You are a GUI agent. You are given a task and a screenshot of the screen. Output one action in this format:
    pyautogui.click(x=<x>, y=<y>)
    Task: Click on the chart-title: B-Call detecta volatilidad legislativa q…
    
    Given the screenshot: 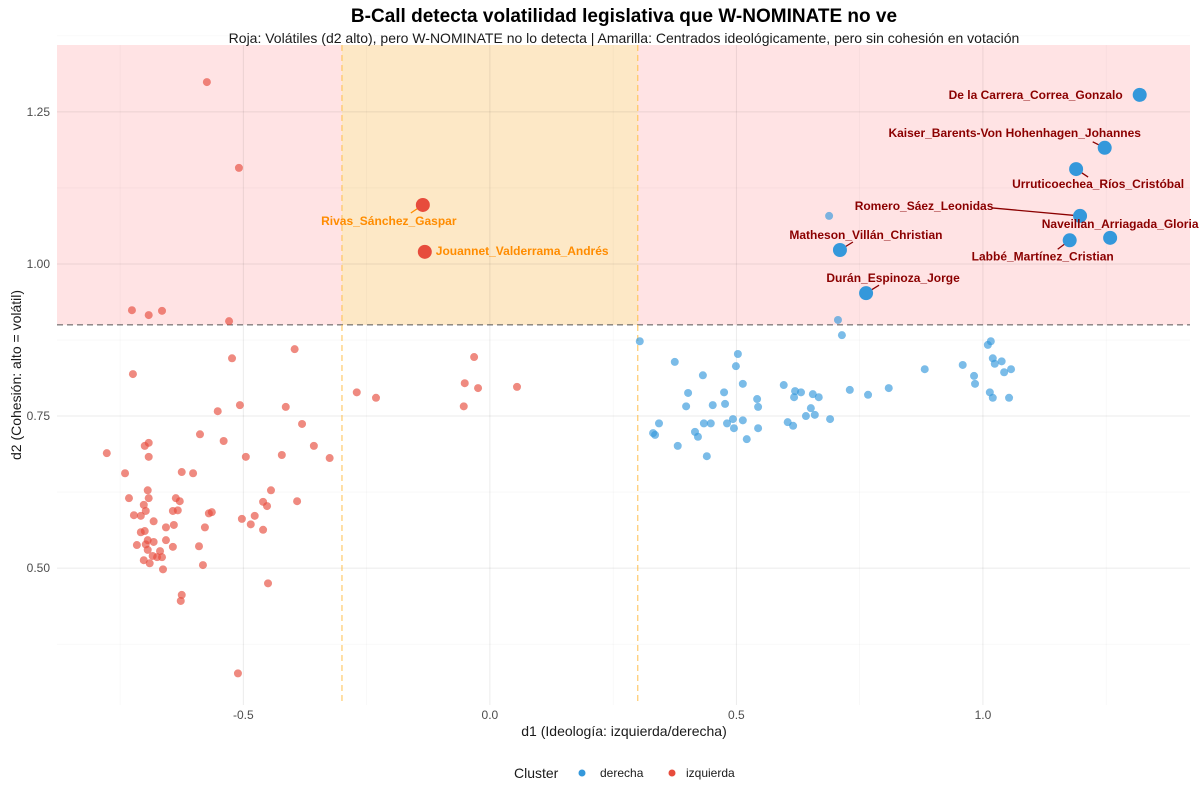 What is the action you would take?
    pyautogui.click(x=624, y=16)
    